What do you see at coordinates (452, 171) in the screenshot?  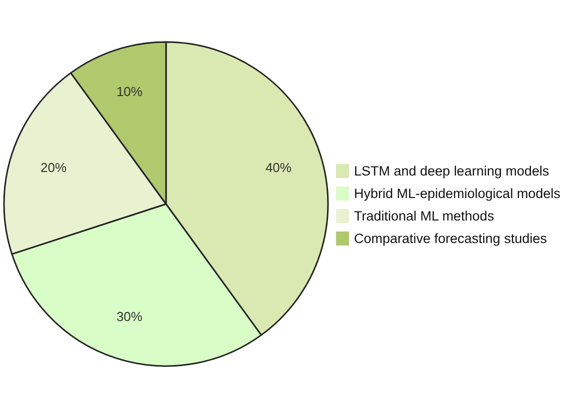 I see `legend-label: LSTM and deep learning models` at bounding box center [452, 171].